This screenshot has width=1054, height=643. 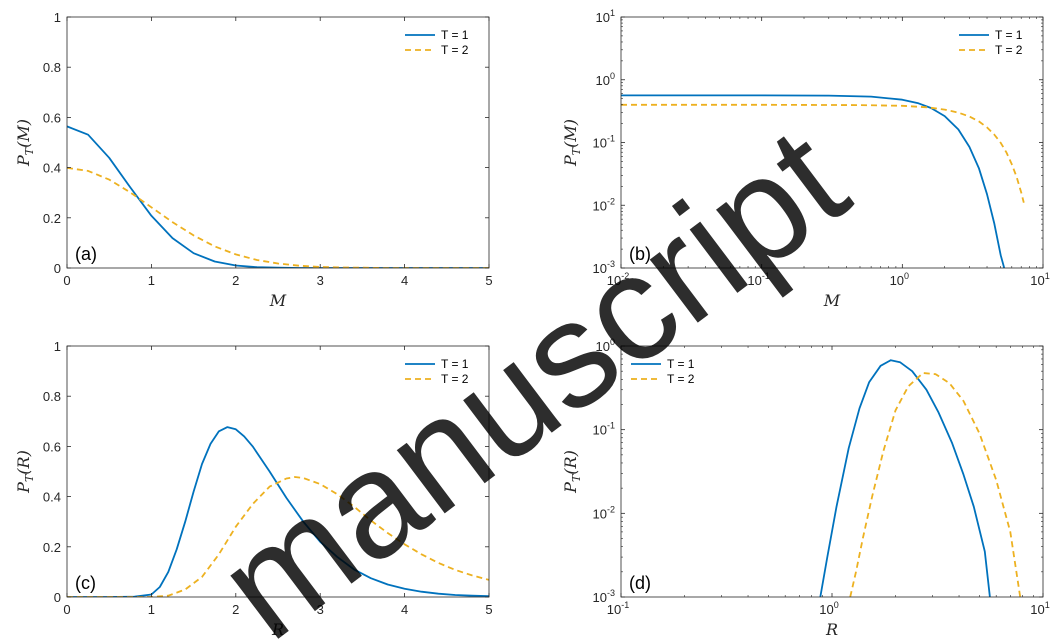 What do you see at coordinates (618, 279) in the screenshot?
I see `x-tick-label: 10⁻²` at bounding box center [618, 279].